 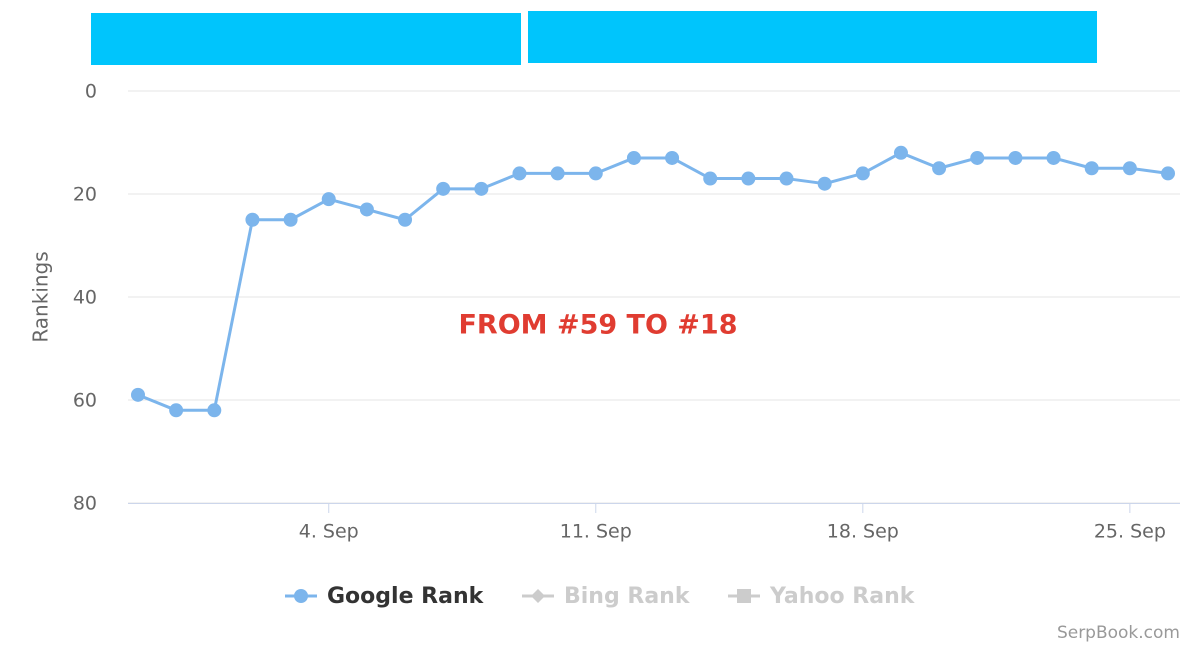 What do you see at coordinates (863, 532) in the screenshot?
I see `x-tick-label: 18. Sep` at bounding box center [863, 532].